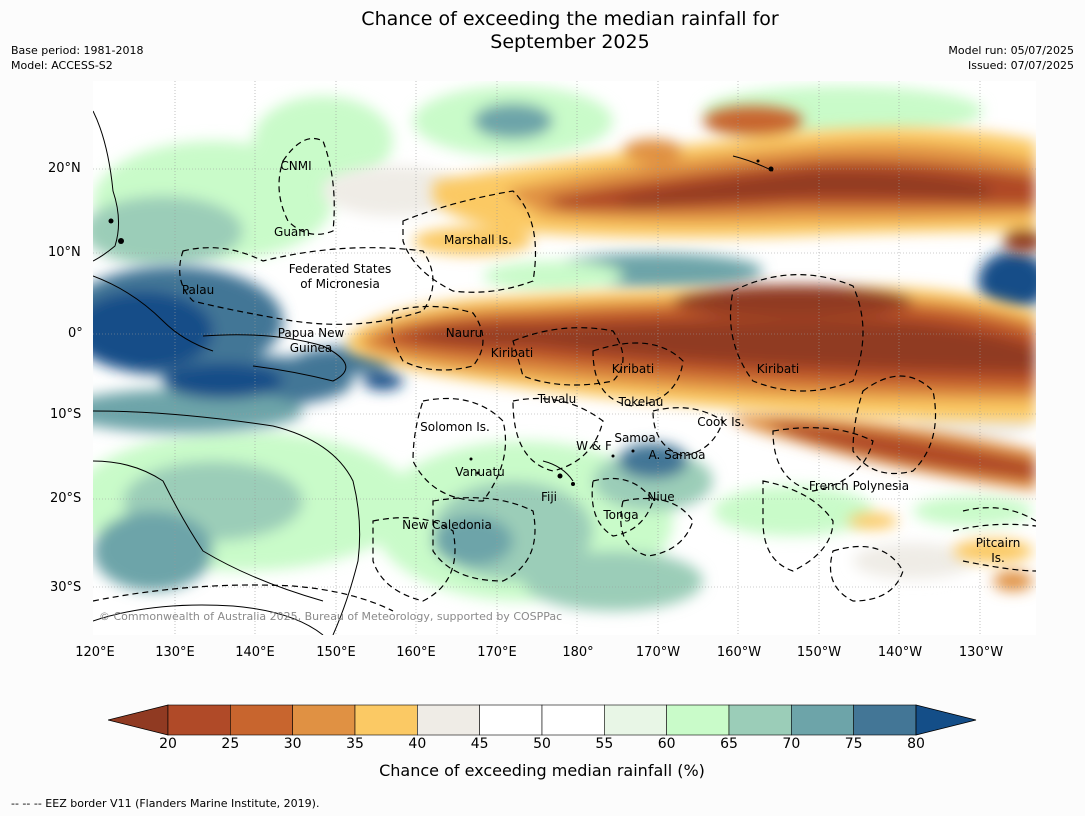 This screenshot has height=816, width=1085. Describe the element at coordinates (859, 486) in the screenshot. I see `place-french-polynesia: French Polynesia` at that location.